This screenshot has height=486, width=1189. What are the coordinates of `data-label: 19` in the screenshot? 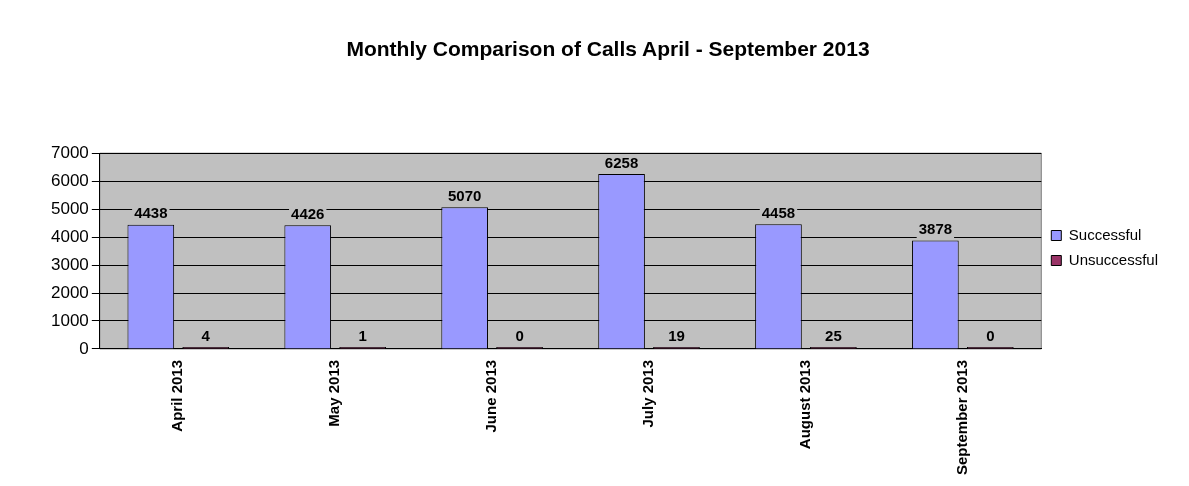 It's located at (676, 335).